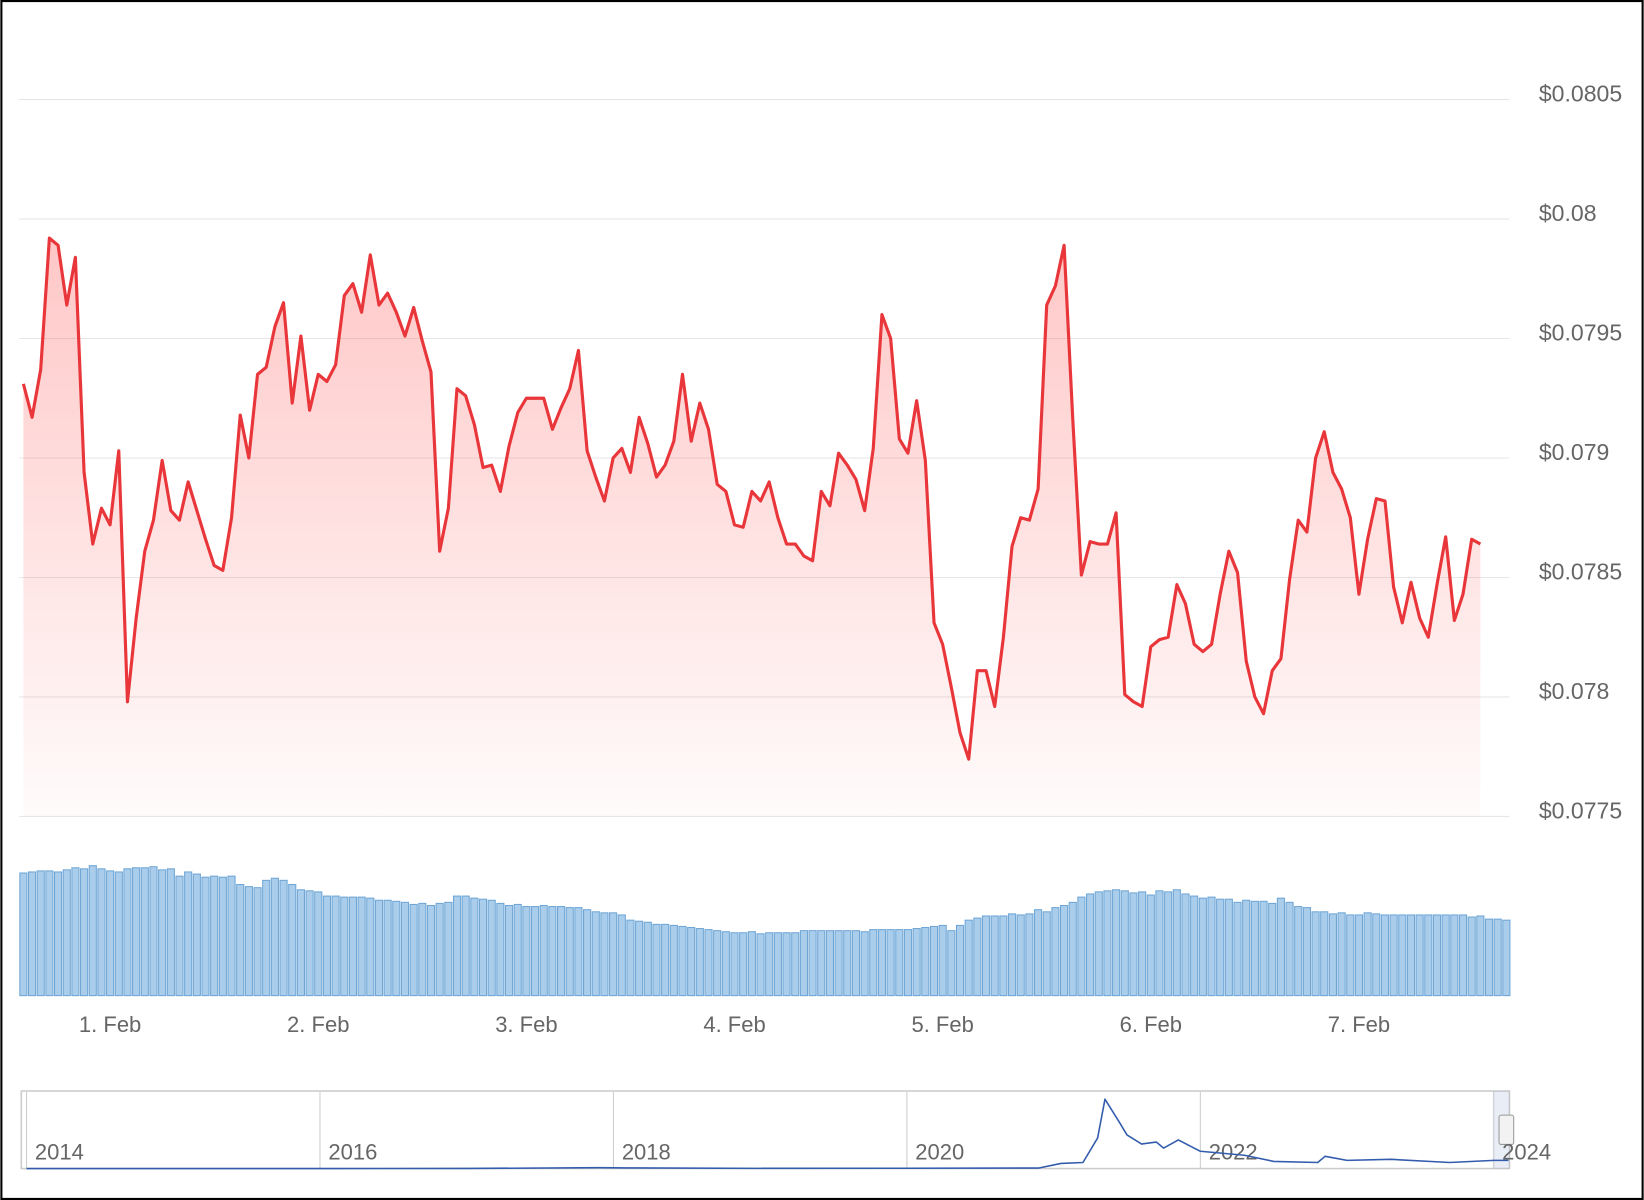 Image resolution: width=1644 pixels, height=1200 pixels. I want to click on y-tick-label: $0.0785, so click(1580, 571).